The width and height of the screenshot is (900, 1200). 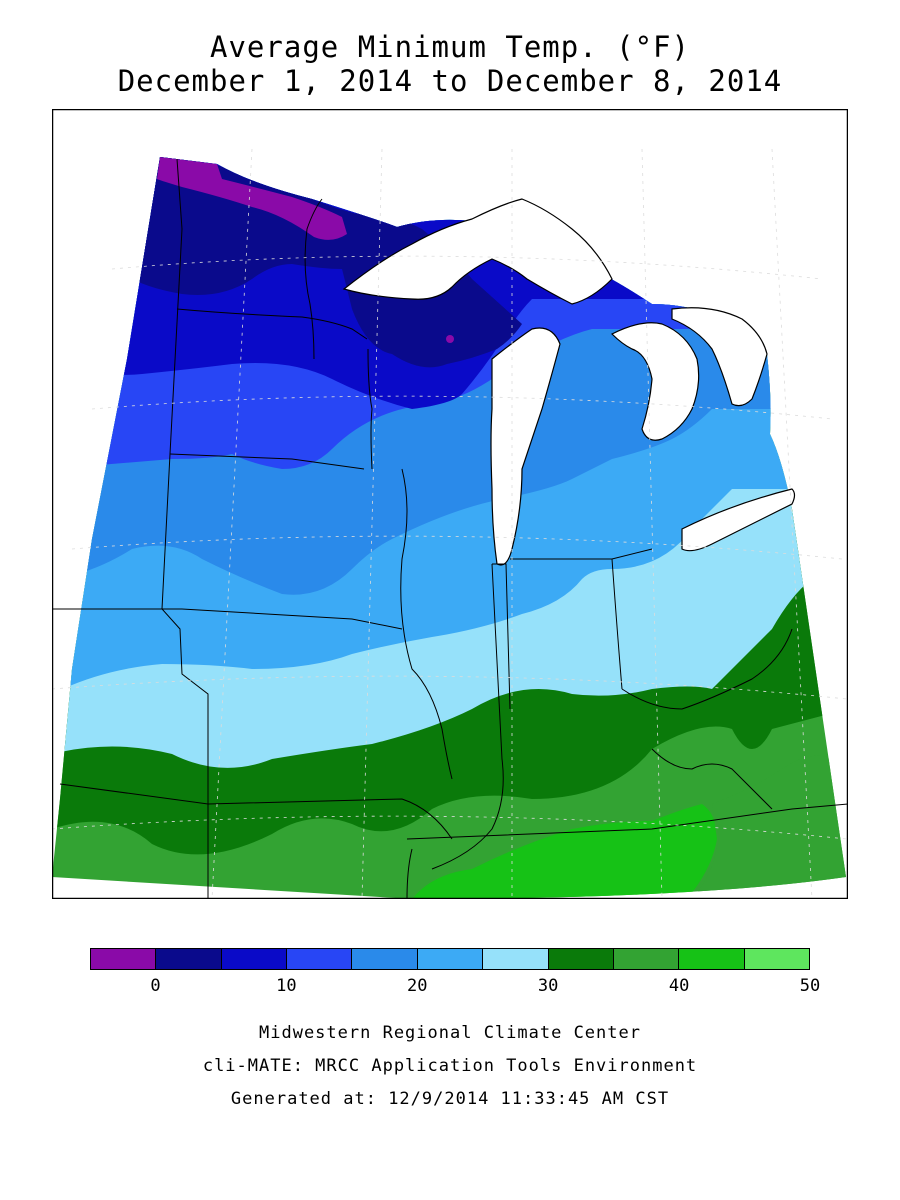 What do you see at coordinates (769, 827) in the screenshot?
I see `band-35-40-east` at bounding box center [769, 827].